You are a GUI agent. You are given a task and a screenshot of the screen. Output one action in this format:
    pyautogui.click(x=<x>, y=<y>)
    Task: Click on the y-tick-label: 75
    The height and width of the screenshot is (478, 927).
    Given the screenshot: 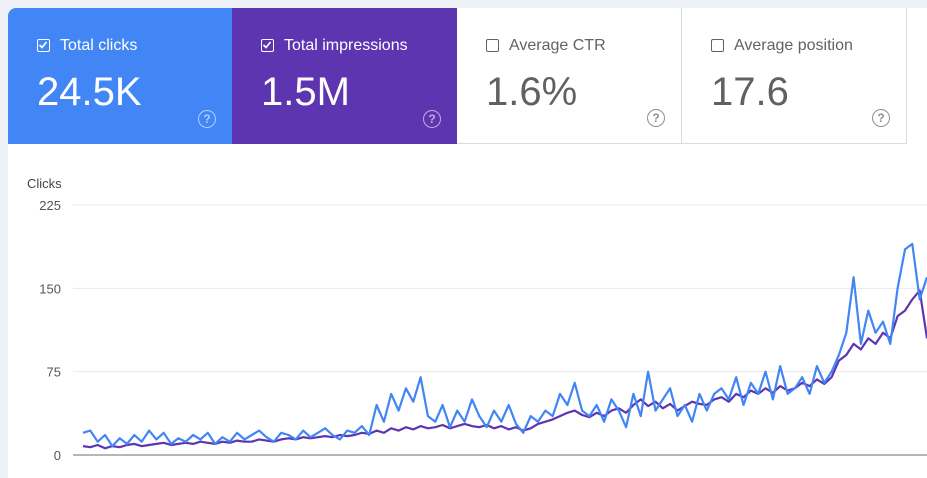 What is the action you would take?
    pyautogui.click(x=54, y=372)
    